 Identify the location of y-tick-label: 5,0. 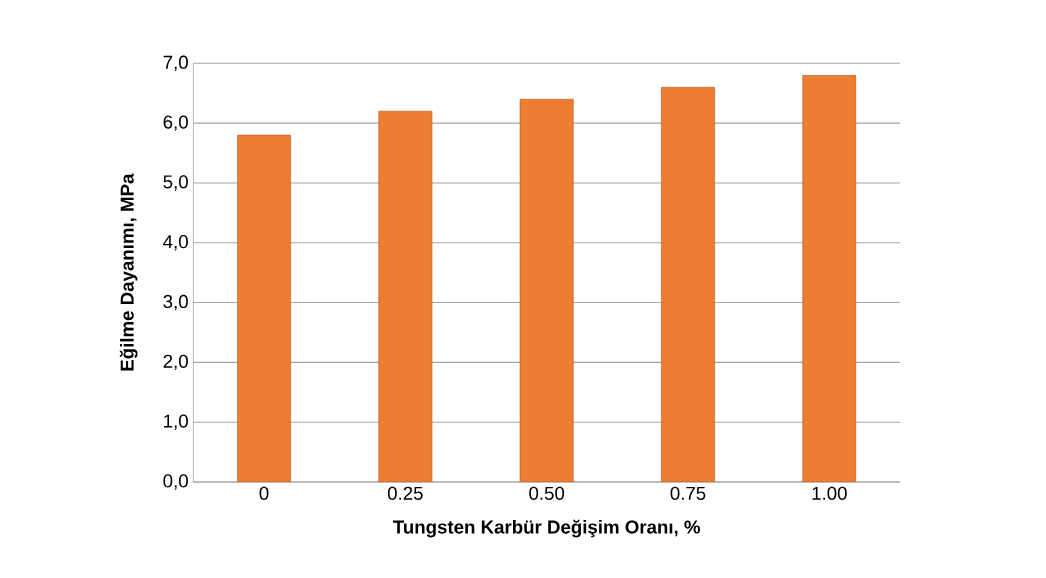
(175, 183).